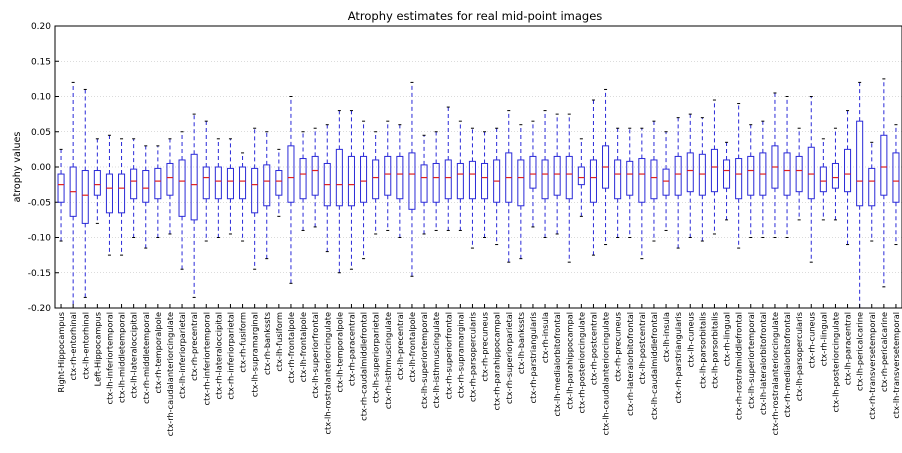  I want to click on x-category-label: ctx-rh-posteriorcingulate, so click(581, 362).